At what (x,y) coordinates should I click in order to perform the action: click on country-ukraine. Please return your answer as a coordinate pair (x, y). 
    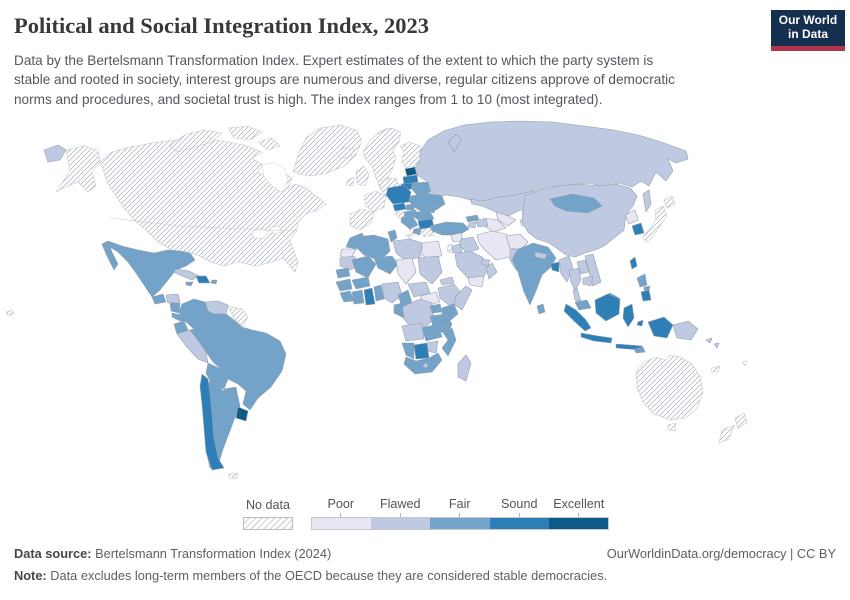
    Looking at the image, I should click on (427, 202).